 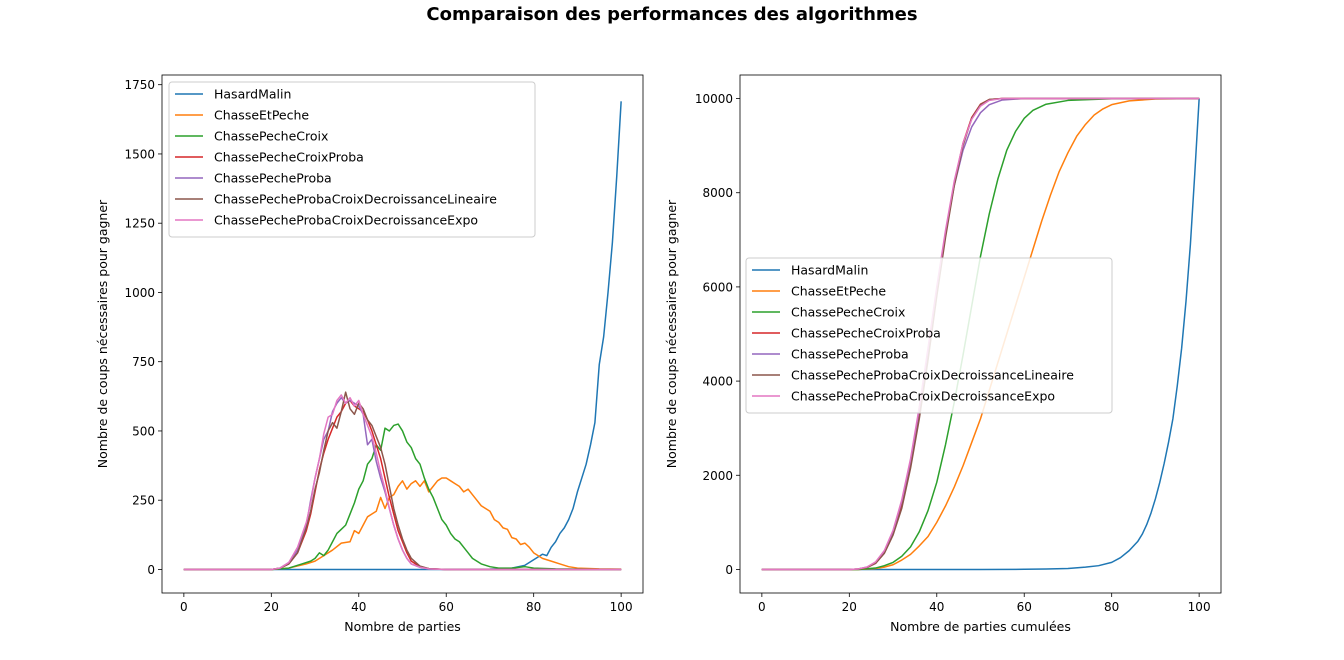 What do you see at coordinates (143, 431) in the screenshot?
I see `y-tick-label: 500` at bounding box center [143, 431].